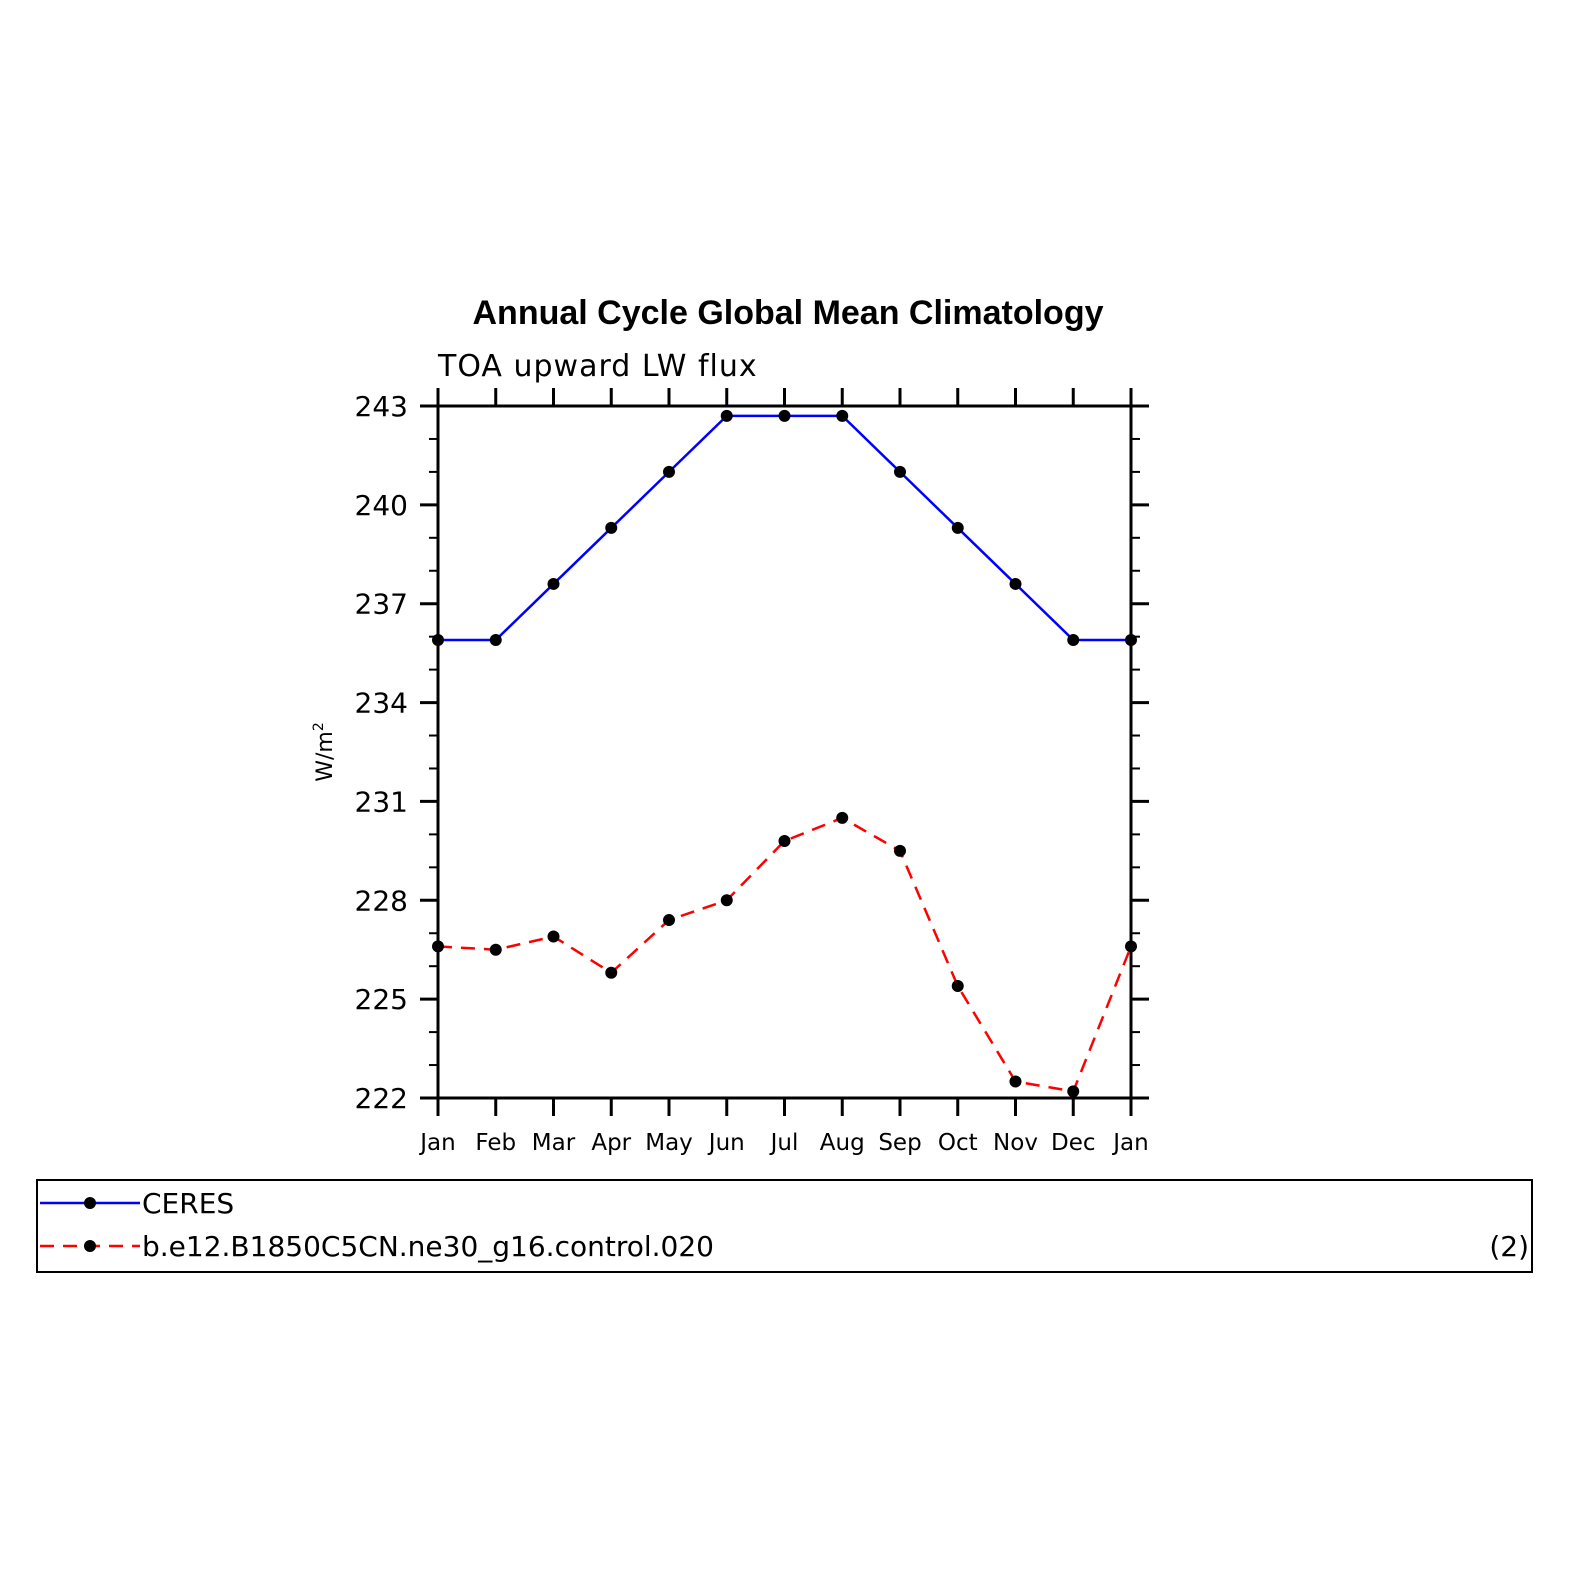 The height and width of the screenshot is (1575, 1575). What do you see at coordinates (788, 313) in the screenshot?
I see `chart-title: Annual Cycle Global Mean Climatology` at bounding box center [788, 313].